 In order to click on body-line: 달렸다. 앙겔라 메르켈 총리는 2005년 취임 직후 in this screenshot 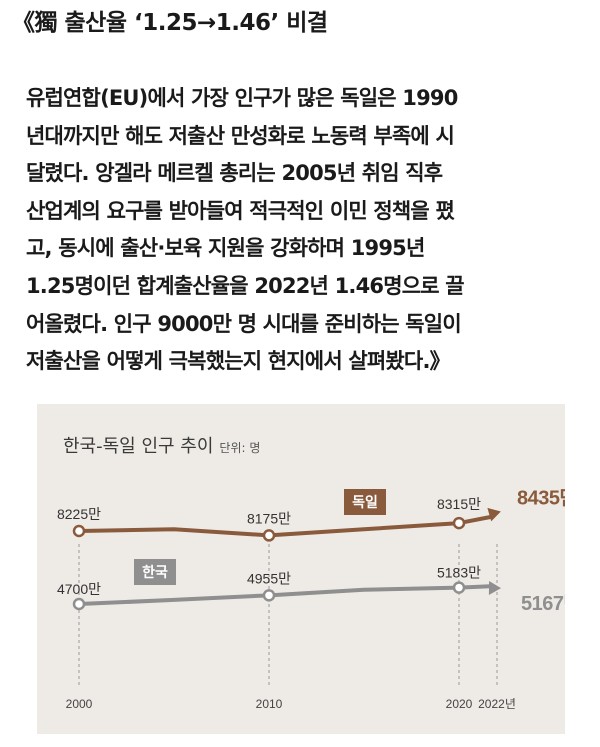, I will do `click(234, 173)`.